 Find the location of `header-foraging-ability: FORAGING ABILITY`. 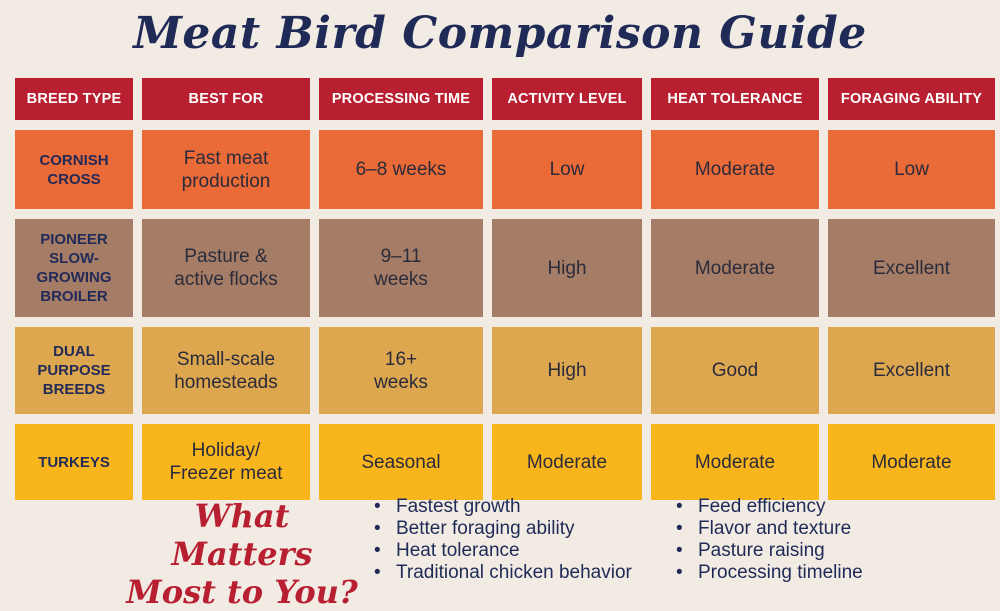

header-foraging-ability: FORAGING ABILITY is located at coordinates (911, 99).